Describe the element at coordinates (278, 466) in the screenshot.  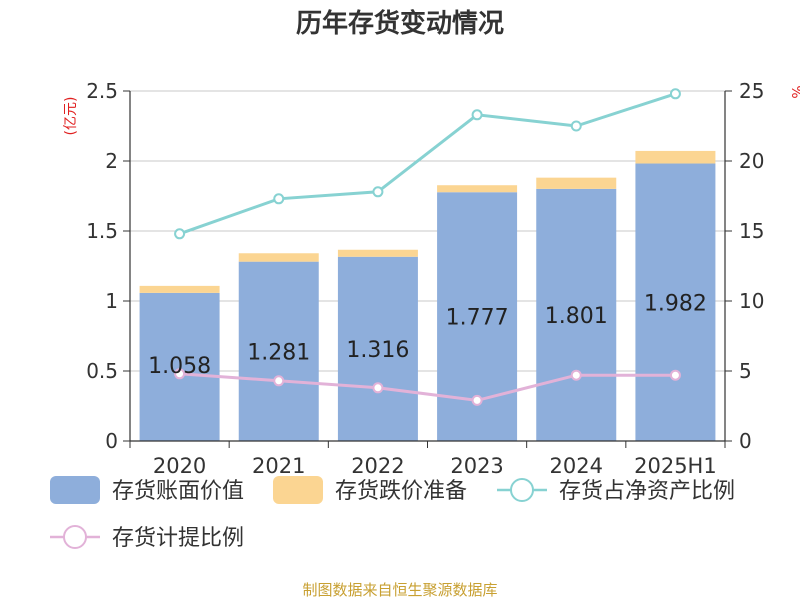
I see `x-tick-label: 2021` at that location.